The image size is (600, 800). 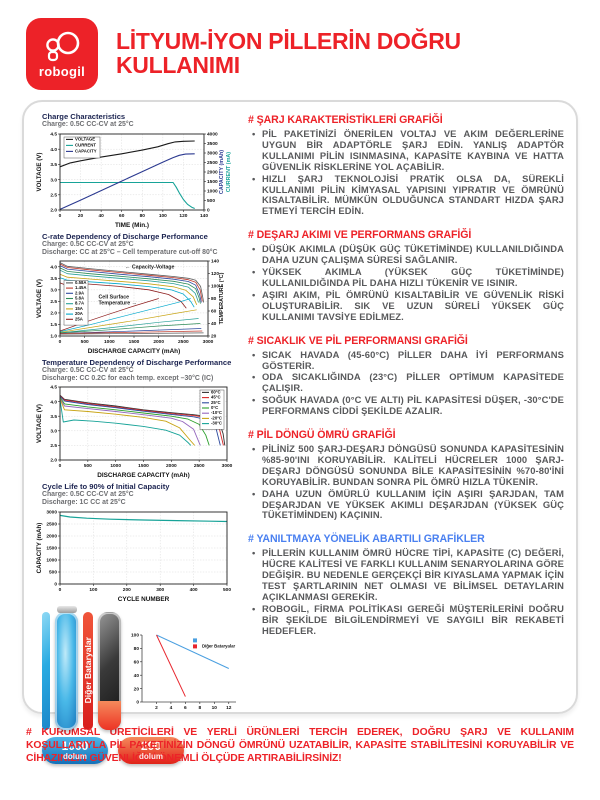 What do you see at coordinates (53, 446) in the screenshot?
I see `svg-text: 2.5` at bounding box center [53, 446].